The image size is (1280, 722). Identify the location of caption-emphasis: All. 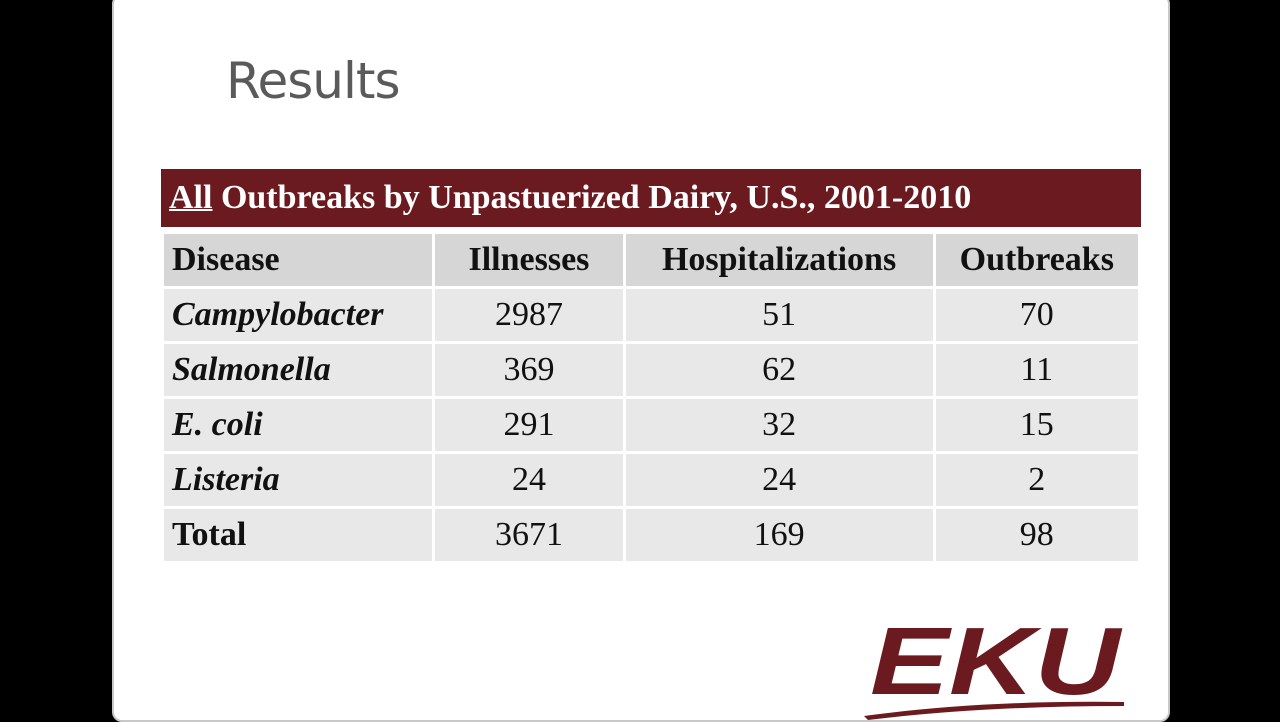
(191, 197).